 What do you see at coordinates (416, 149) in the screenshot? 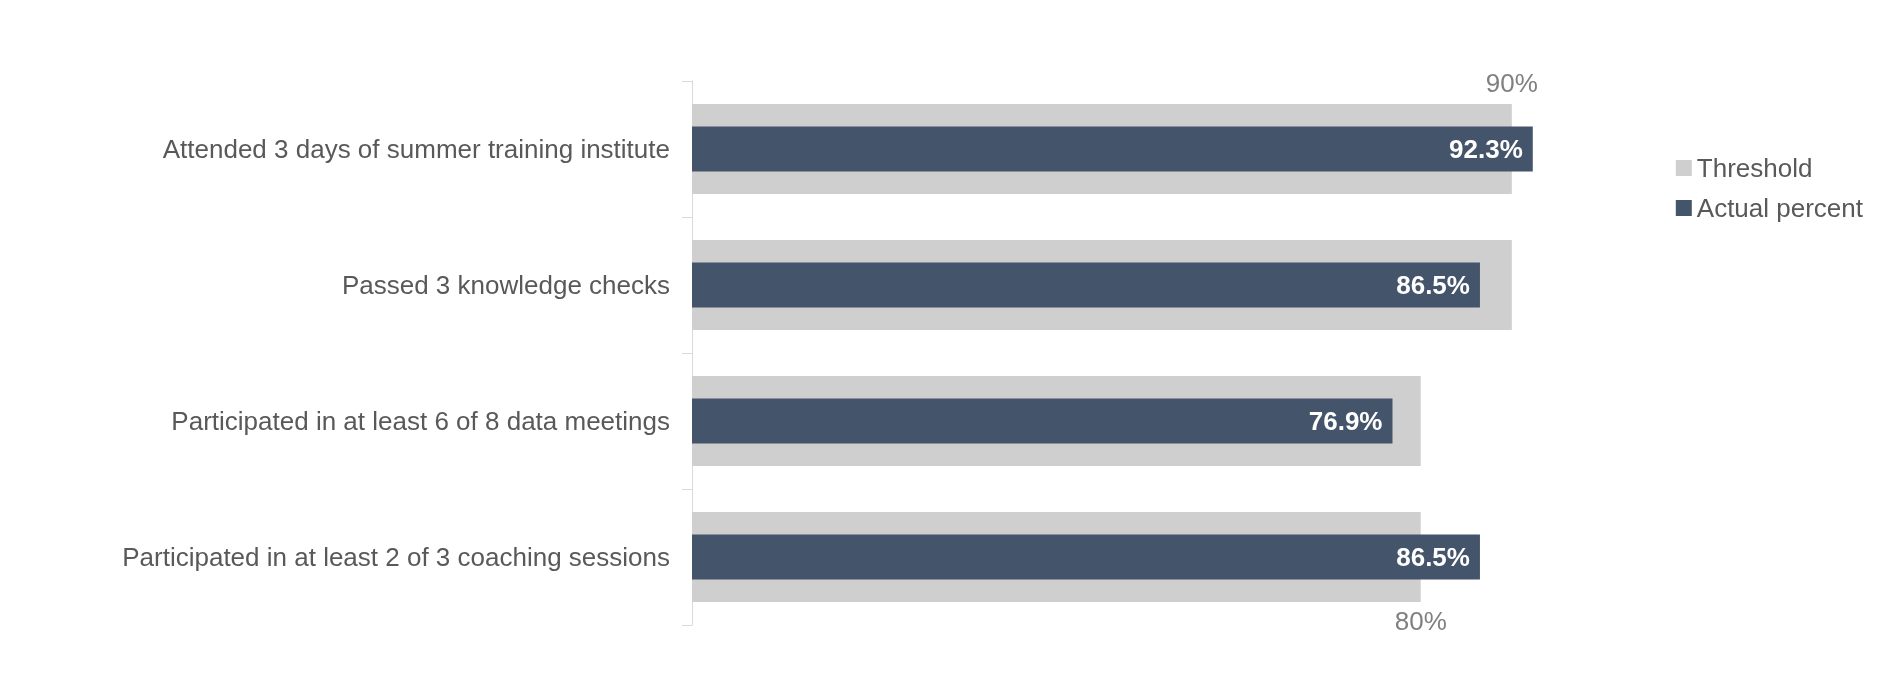
I see `y-tick-label: Attended 3 days of summer training institute` at bounding box center [416, 149].